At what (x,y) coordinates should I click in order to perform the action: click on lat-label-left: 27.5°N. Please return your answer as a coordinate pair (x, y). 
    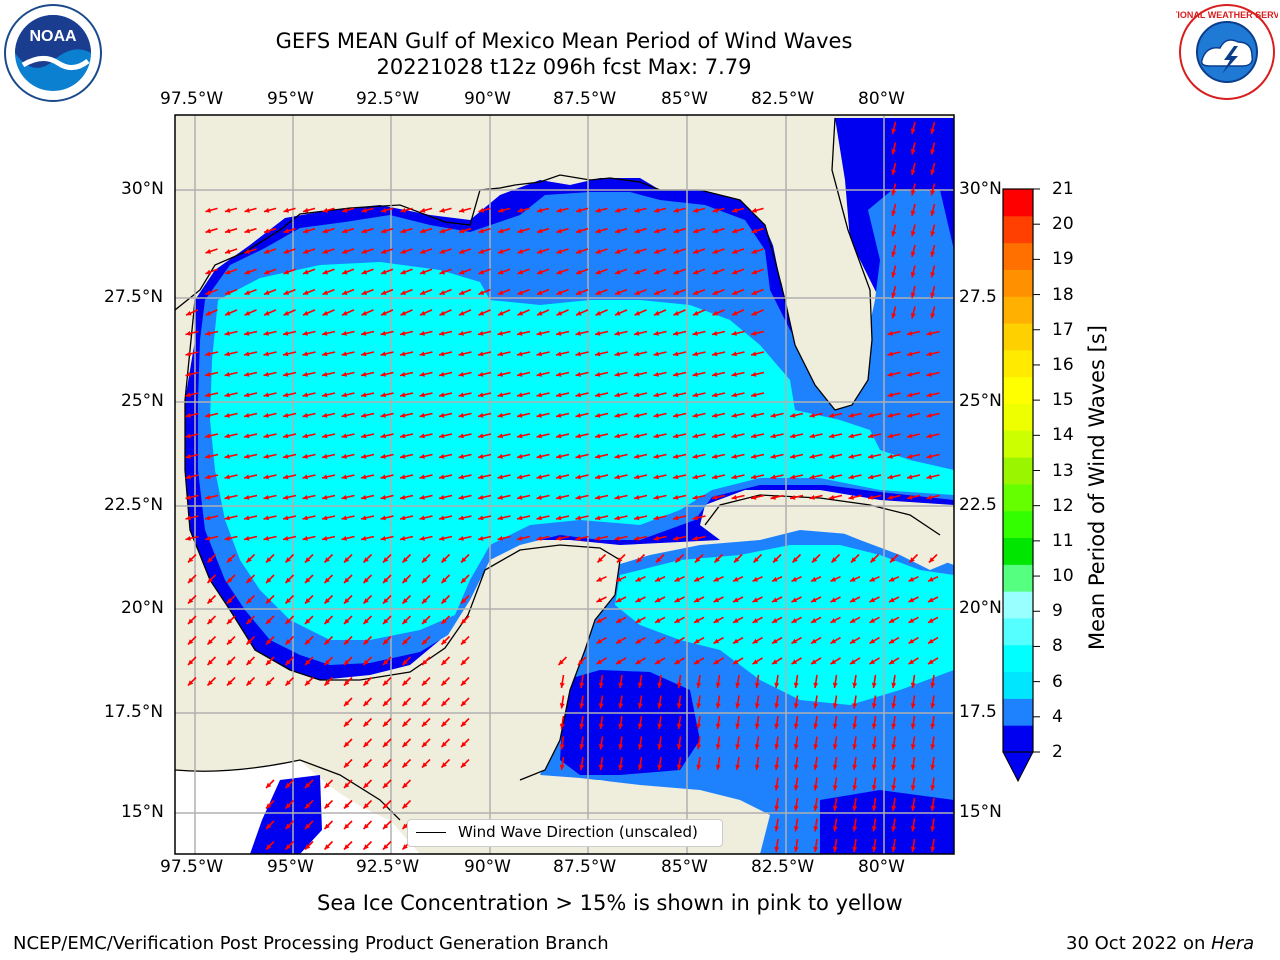
    Looking at the image, I should click on (134, 297).